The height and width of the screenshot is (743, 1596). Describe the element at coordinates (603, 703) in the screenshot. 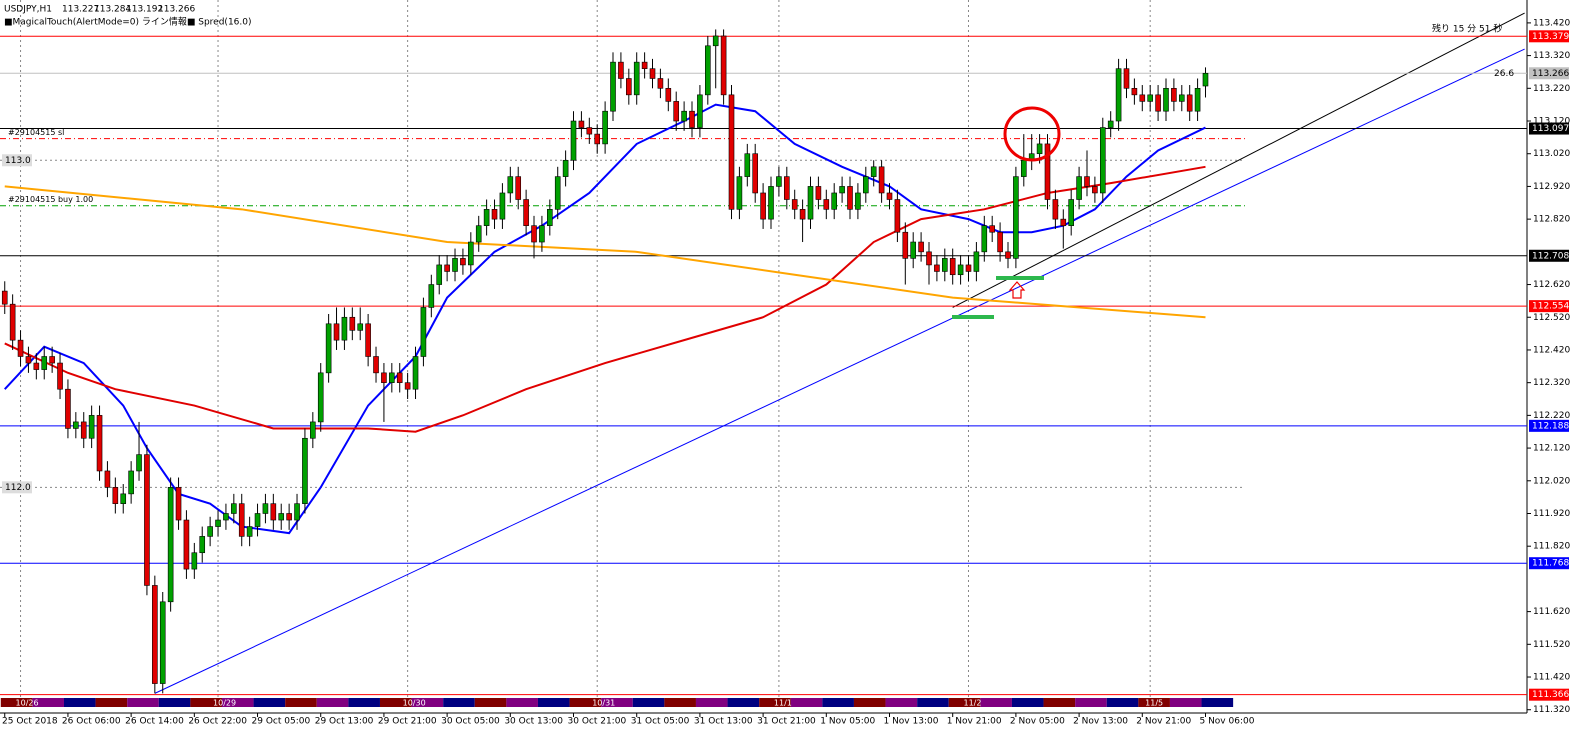

I see `day-label: 10/31` at that location.